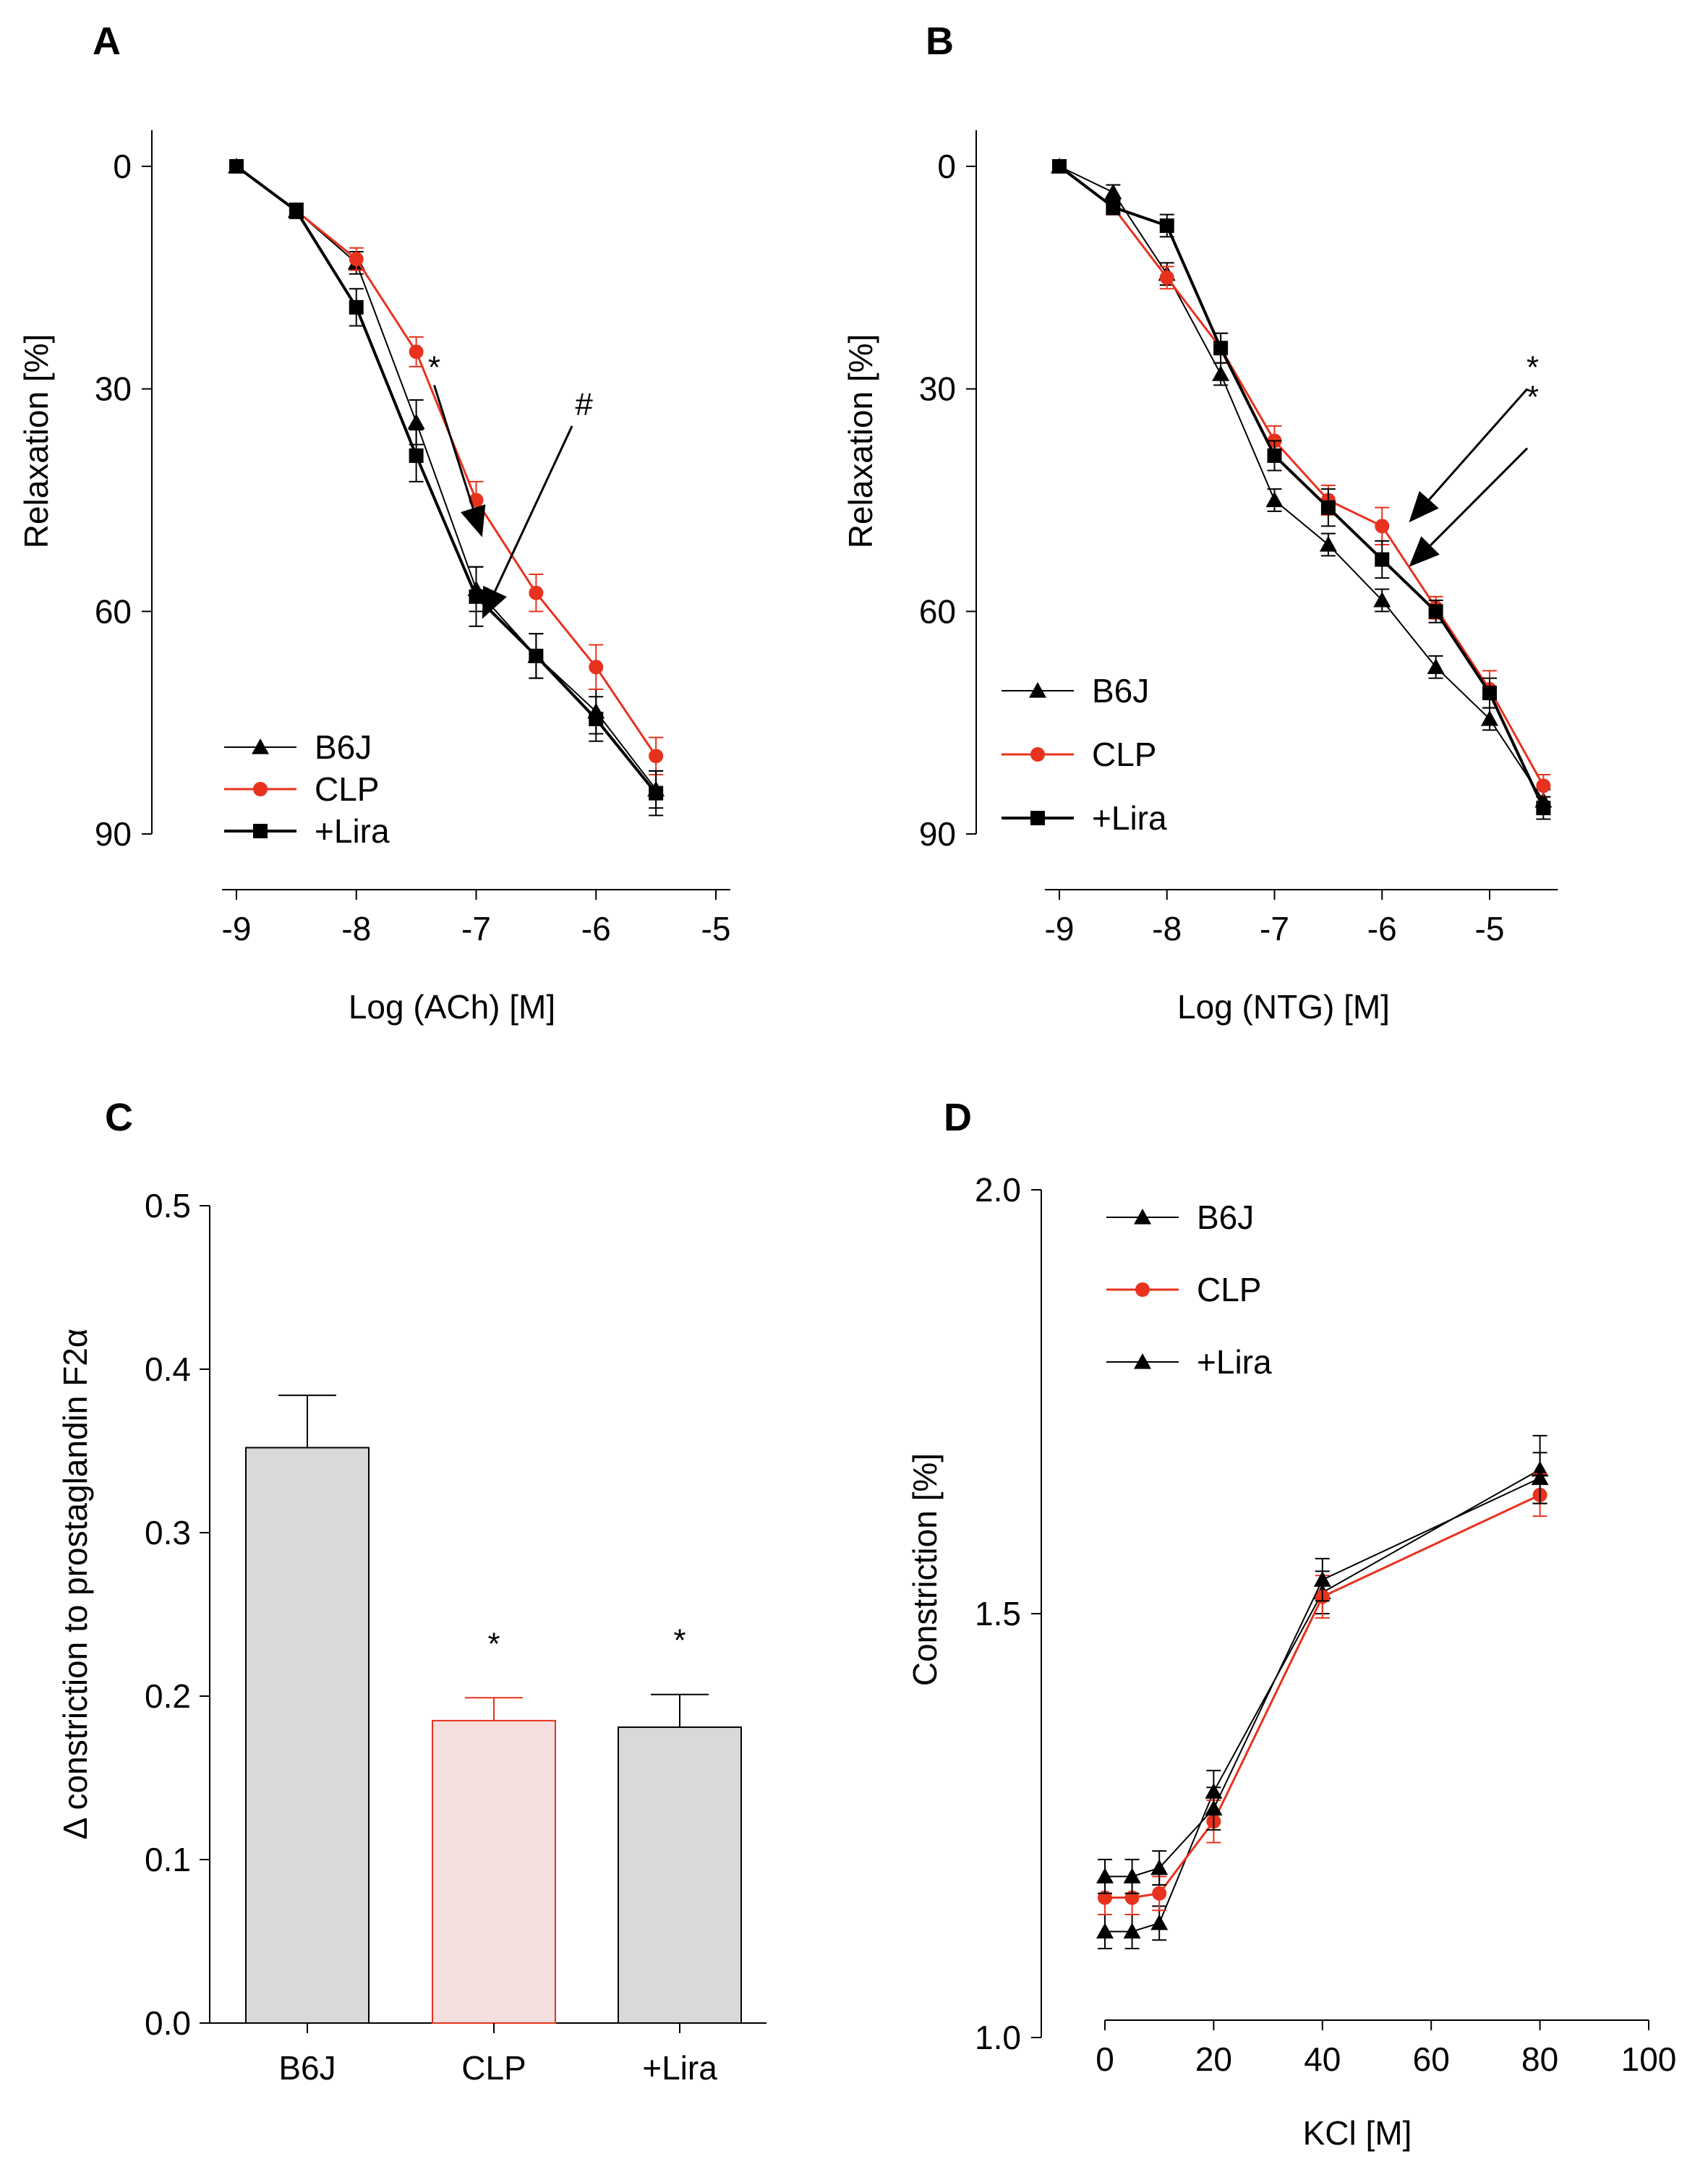 Image resolution: width=1708 pixels, height=2180 pixels. Describe the element at coordinates (998, 1614) in the screenshot. I see `panel-d-y-tick-label: 1.5` at that location.